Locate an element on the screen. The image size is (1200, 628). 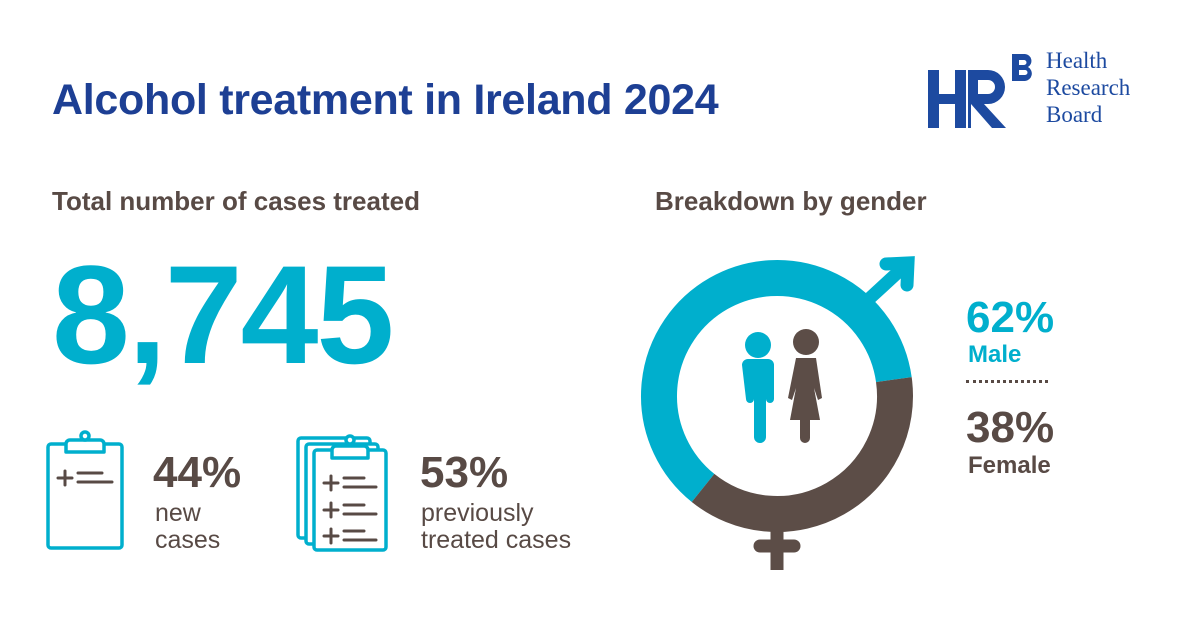
male-symbol-arrow-icon is located at coordinates (889, 280).